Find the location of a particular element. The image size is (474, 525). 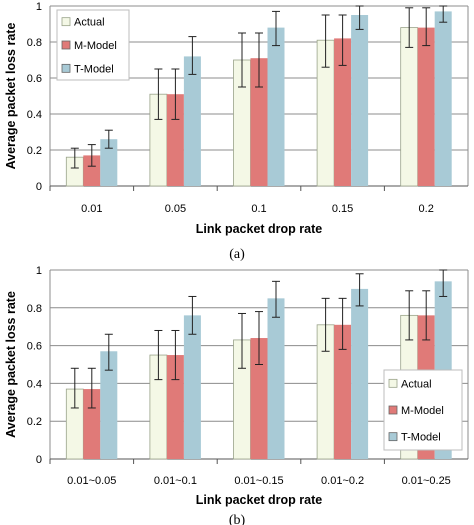

x-tick-label: 0.01~0.2 is located at coordinates (342, 481).